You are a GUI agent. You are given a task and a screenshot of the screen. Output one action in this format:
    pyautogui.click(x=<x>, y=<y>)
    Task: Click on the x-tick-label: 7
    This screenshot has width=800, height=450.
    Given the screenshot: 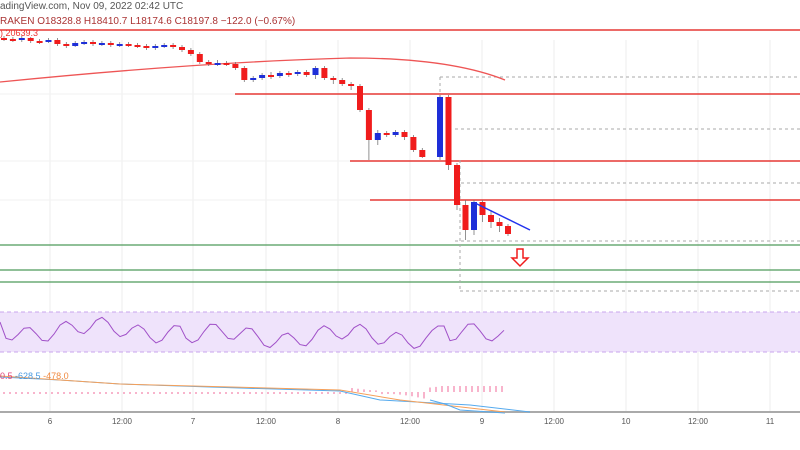 What is the action you would take?
    pyautogui.click(x=193, y=421)
    